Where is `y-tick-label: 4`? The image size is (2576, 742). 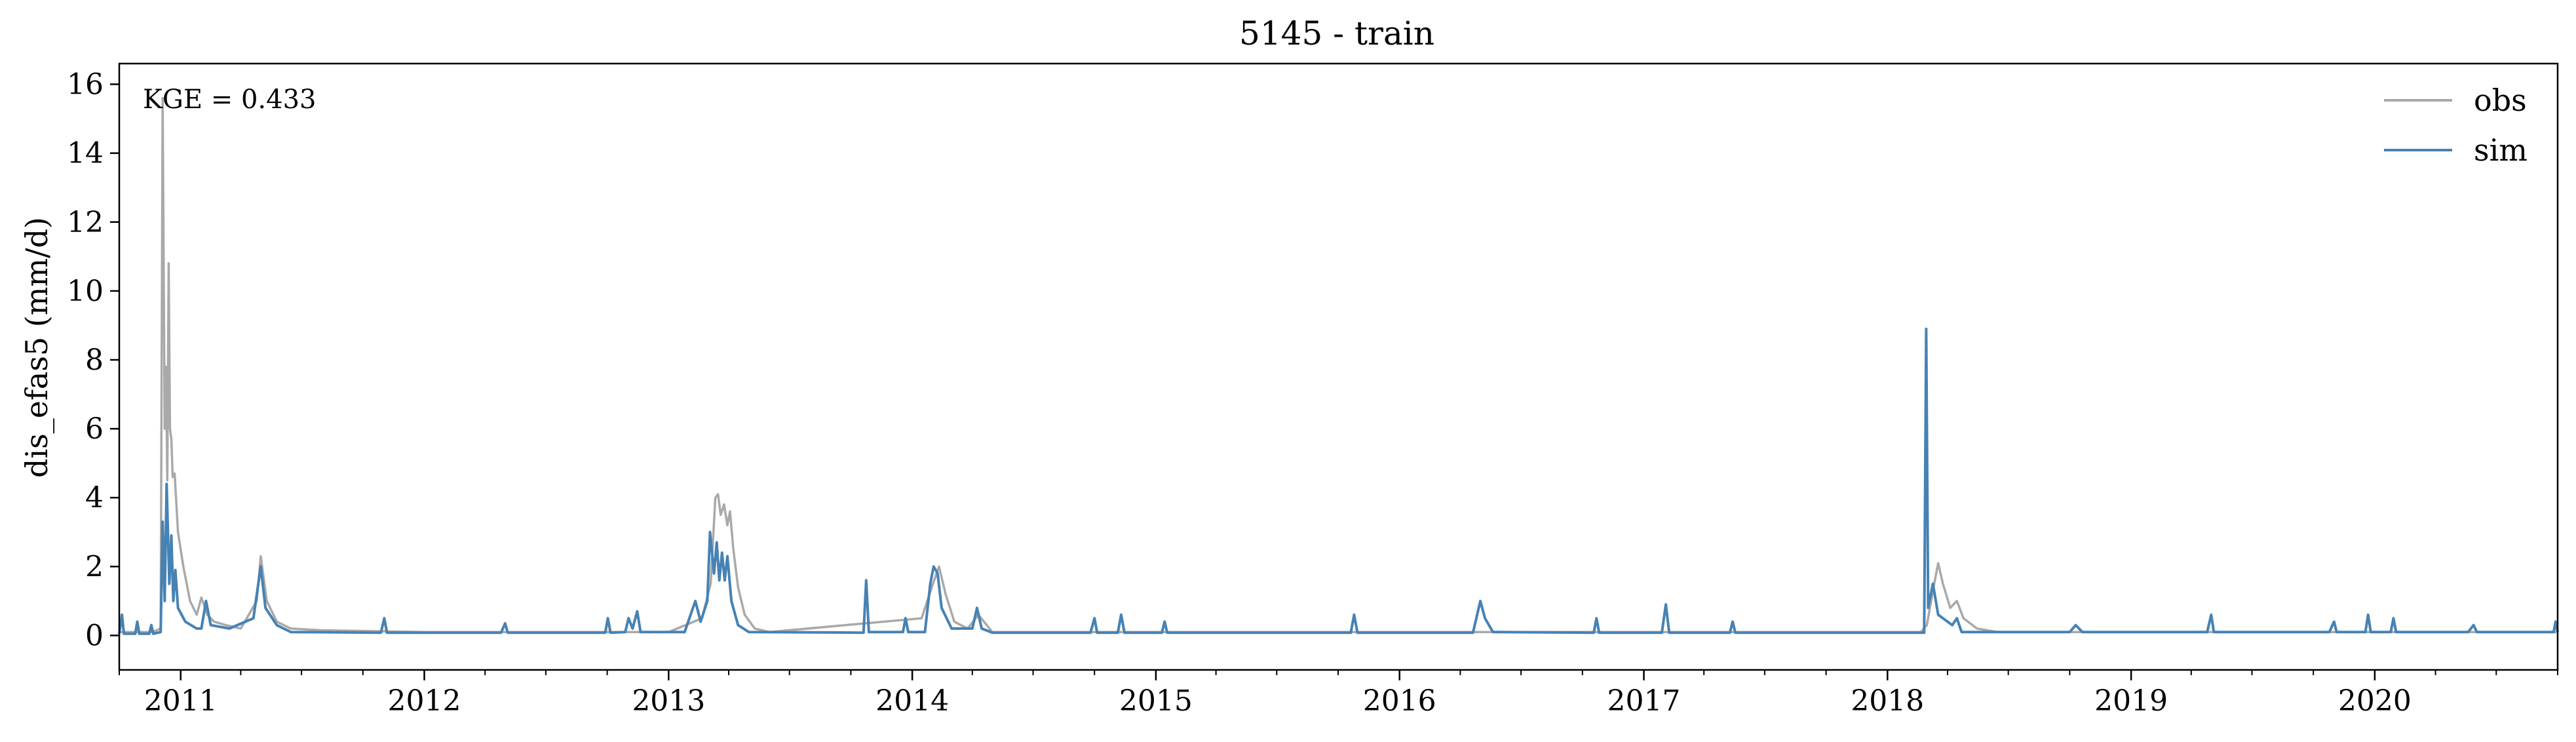 y-tick-label: 4 is located at coordinates (94, 498).